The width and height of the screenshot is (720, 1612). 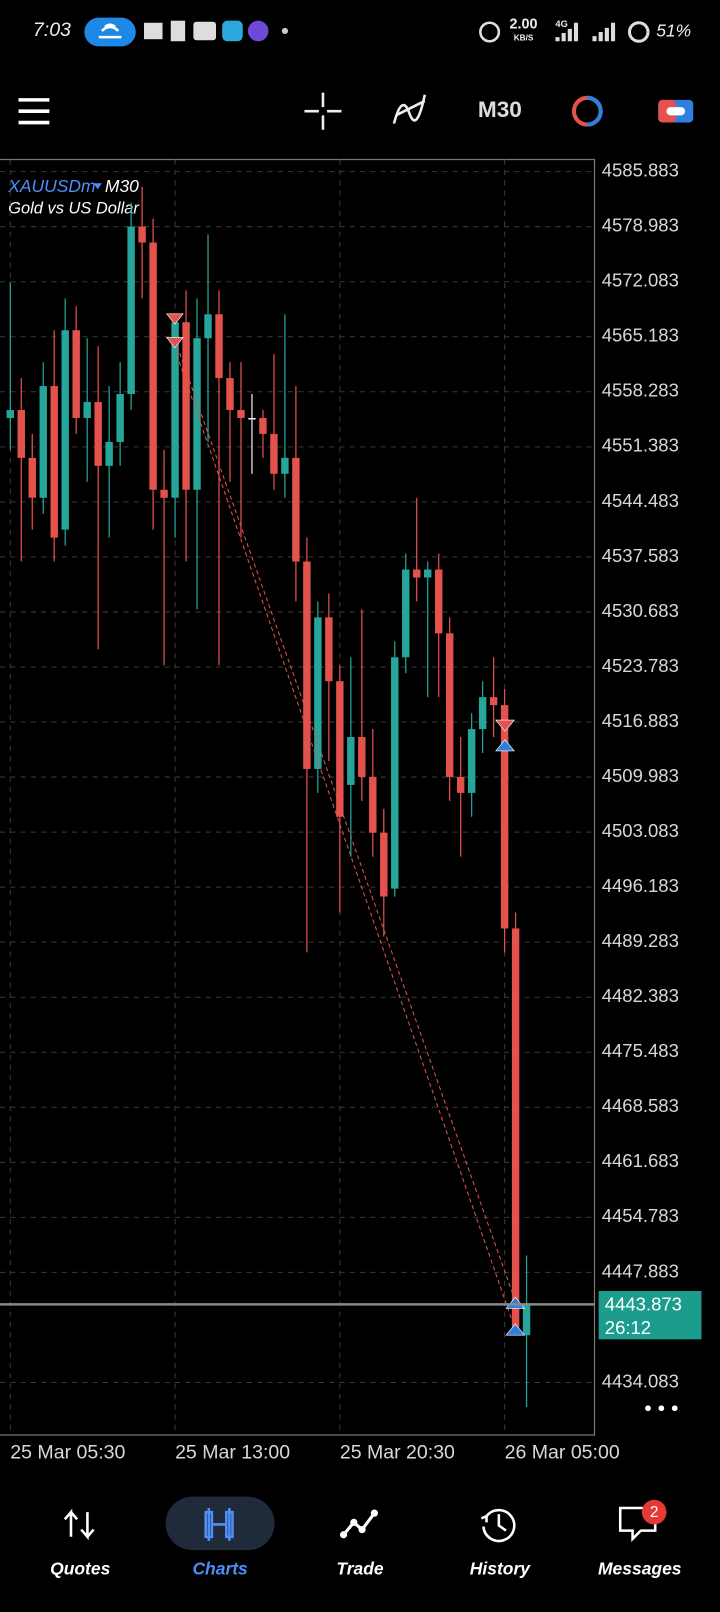 I want to click on menu-button, so click(x=34, y=111).